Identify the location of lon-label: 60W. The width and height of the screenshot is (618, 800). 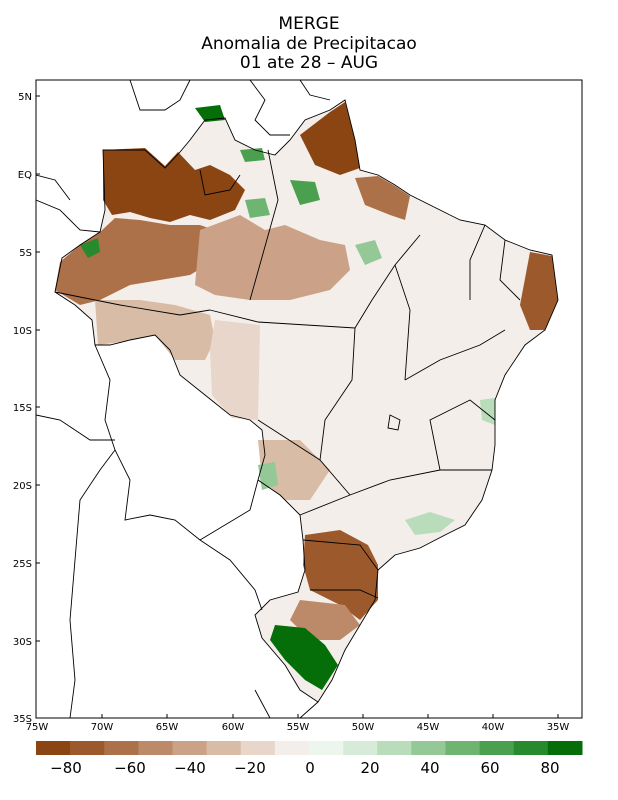
(233, 727).